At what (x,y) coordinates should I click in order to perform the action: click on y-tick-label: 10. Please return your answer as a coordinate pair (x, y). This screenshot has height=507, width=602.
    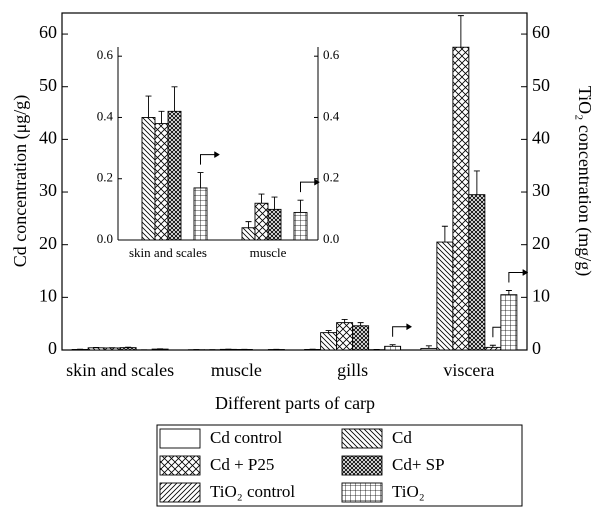
    Looking at the image, I should click on (48, 295).